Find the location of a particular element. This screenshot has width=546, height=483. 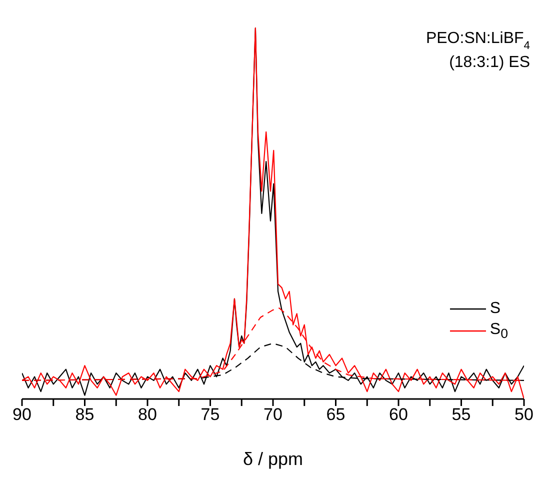

legend-label: S$_{0}$ is located at coordinates (499, 331).